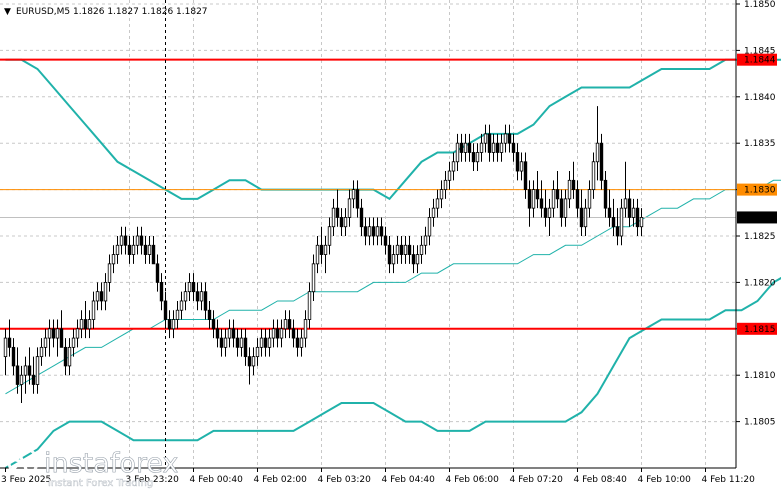 This screenshot has width=781, height=489. Describe the element at coordinates (760, 144) in the screenshot. I see `price-tick-label: 1.1835` at that location.